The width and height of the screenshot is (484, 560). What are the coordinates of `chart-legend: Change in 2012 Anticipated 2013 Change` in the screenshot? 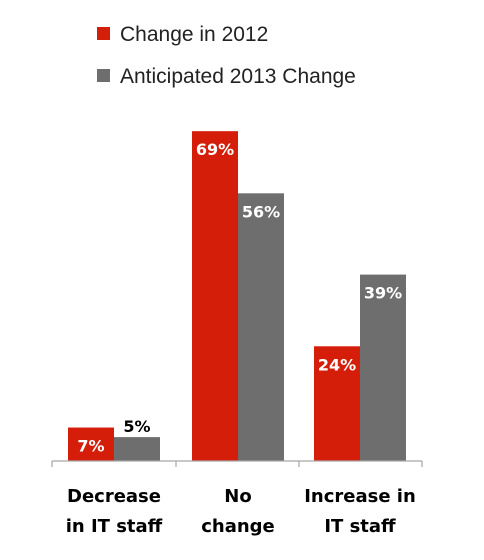 It's located at (226, 55).